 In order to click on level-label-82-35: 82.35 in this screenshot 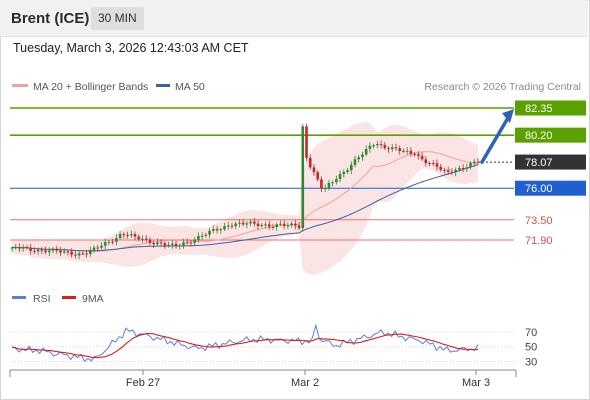, I will do `click(539, 109)`.